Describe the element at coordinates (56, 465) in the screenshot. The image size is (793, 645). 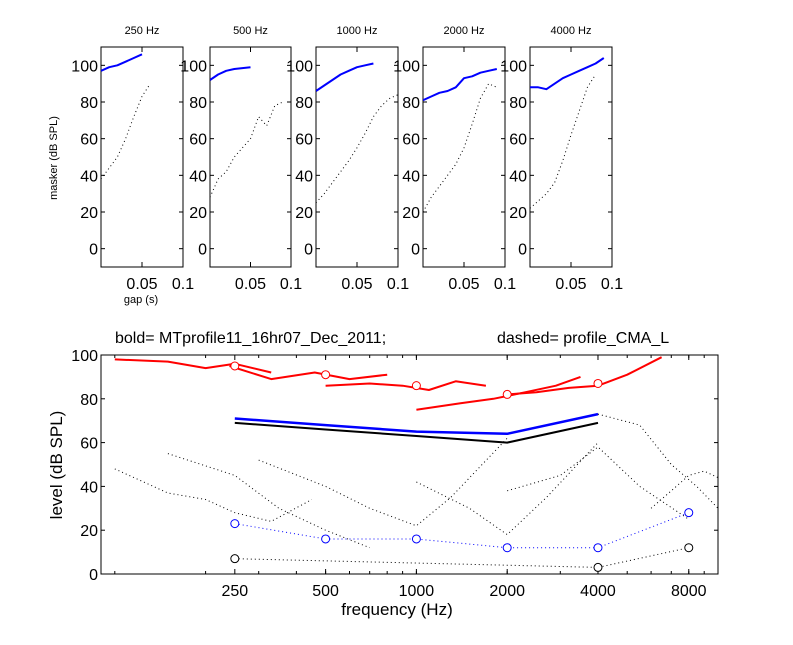
I see `bottom-ylabel: level (dB SPL)` at that location.